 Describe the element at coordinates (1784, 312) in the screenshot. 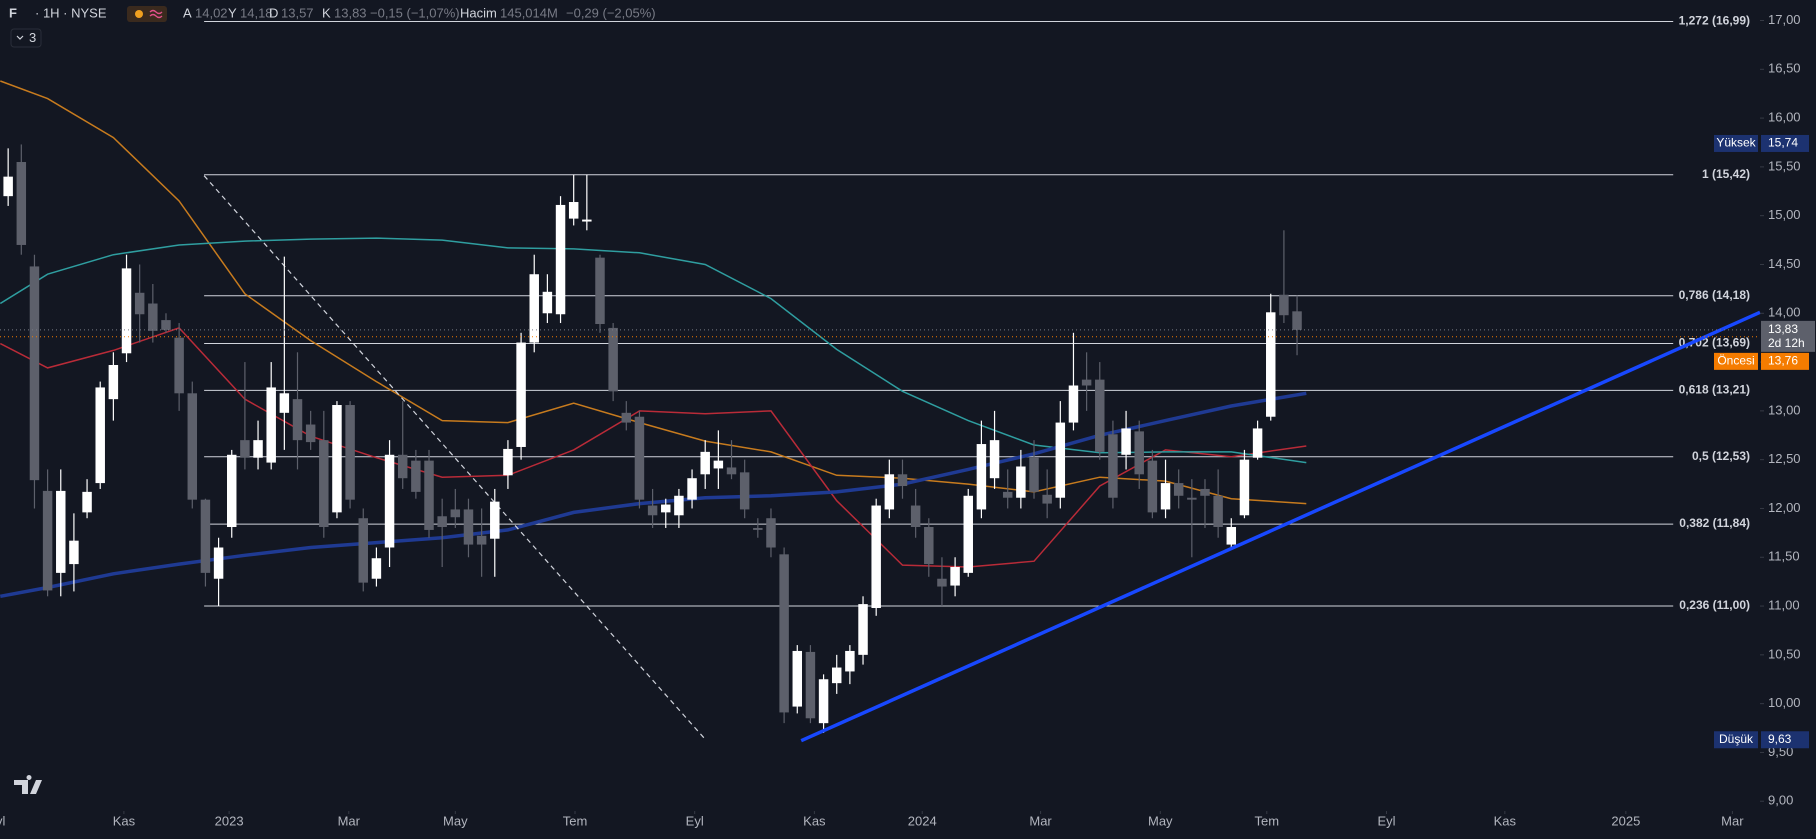

I see `y-tick-label: 14,00` at that location.